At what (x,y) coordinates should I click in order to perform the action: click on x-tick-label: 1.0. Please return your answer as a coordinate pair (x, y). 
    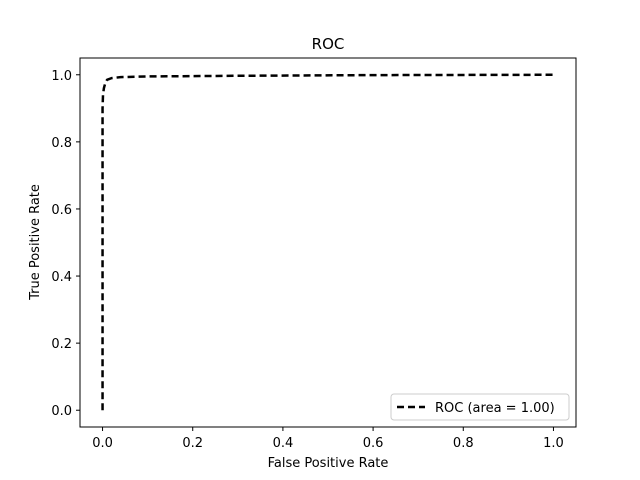
    Looking at the image, I should click on (553, 443).